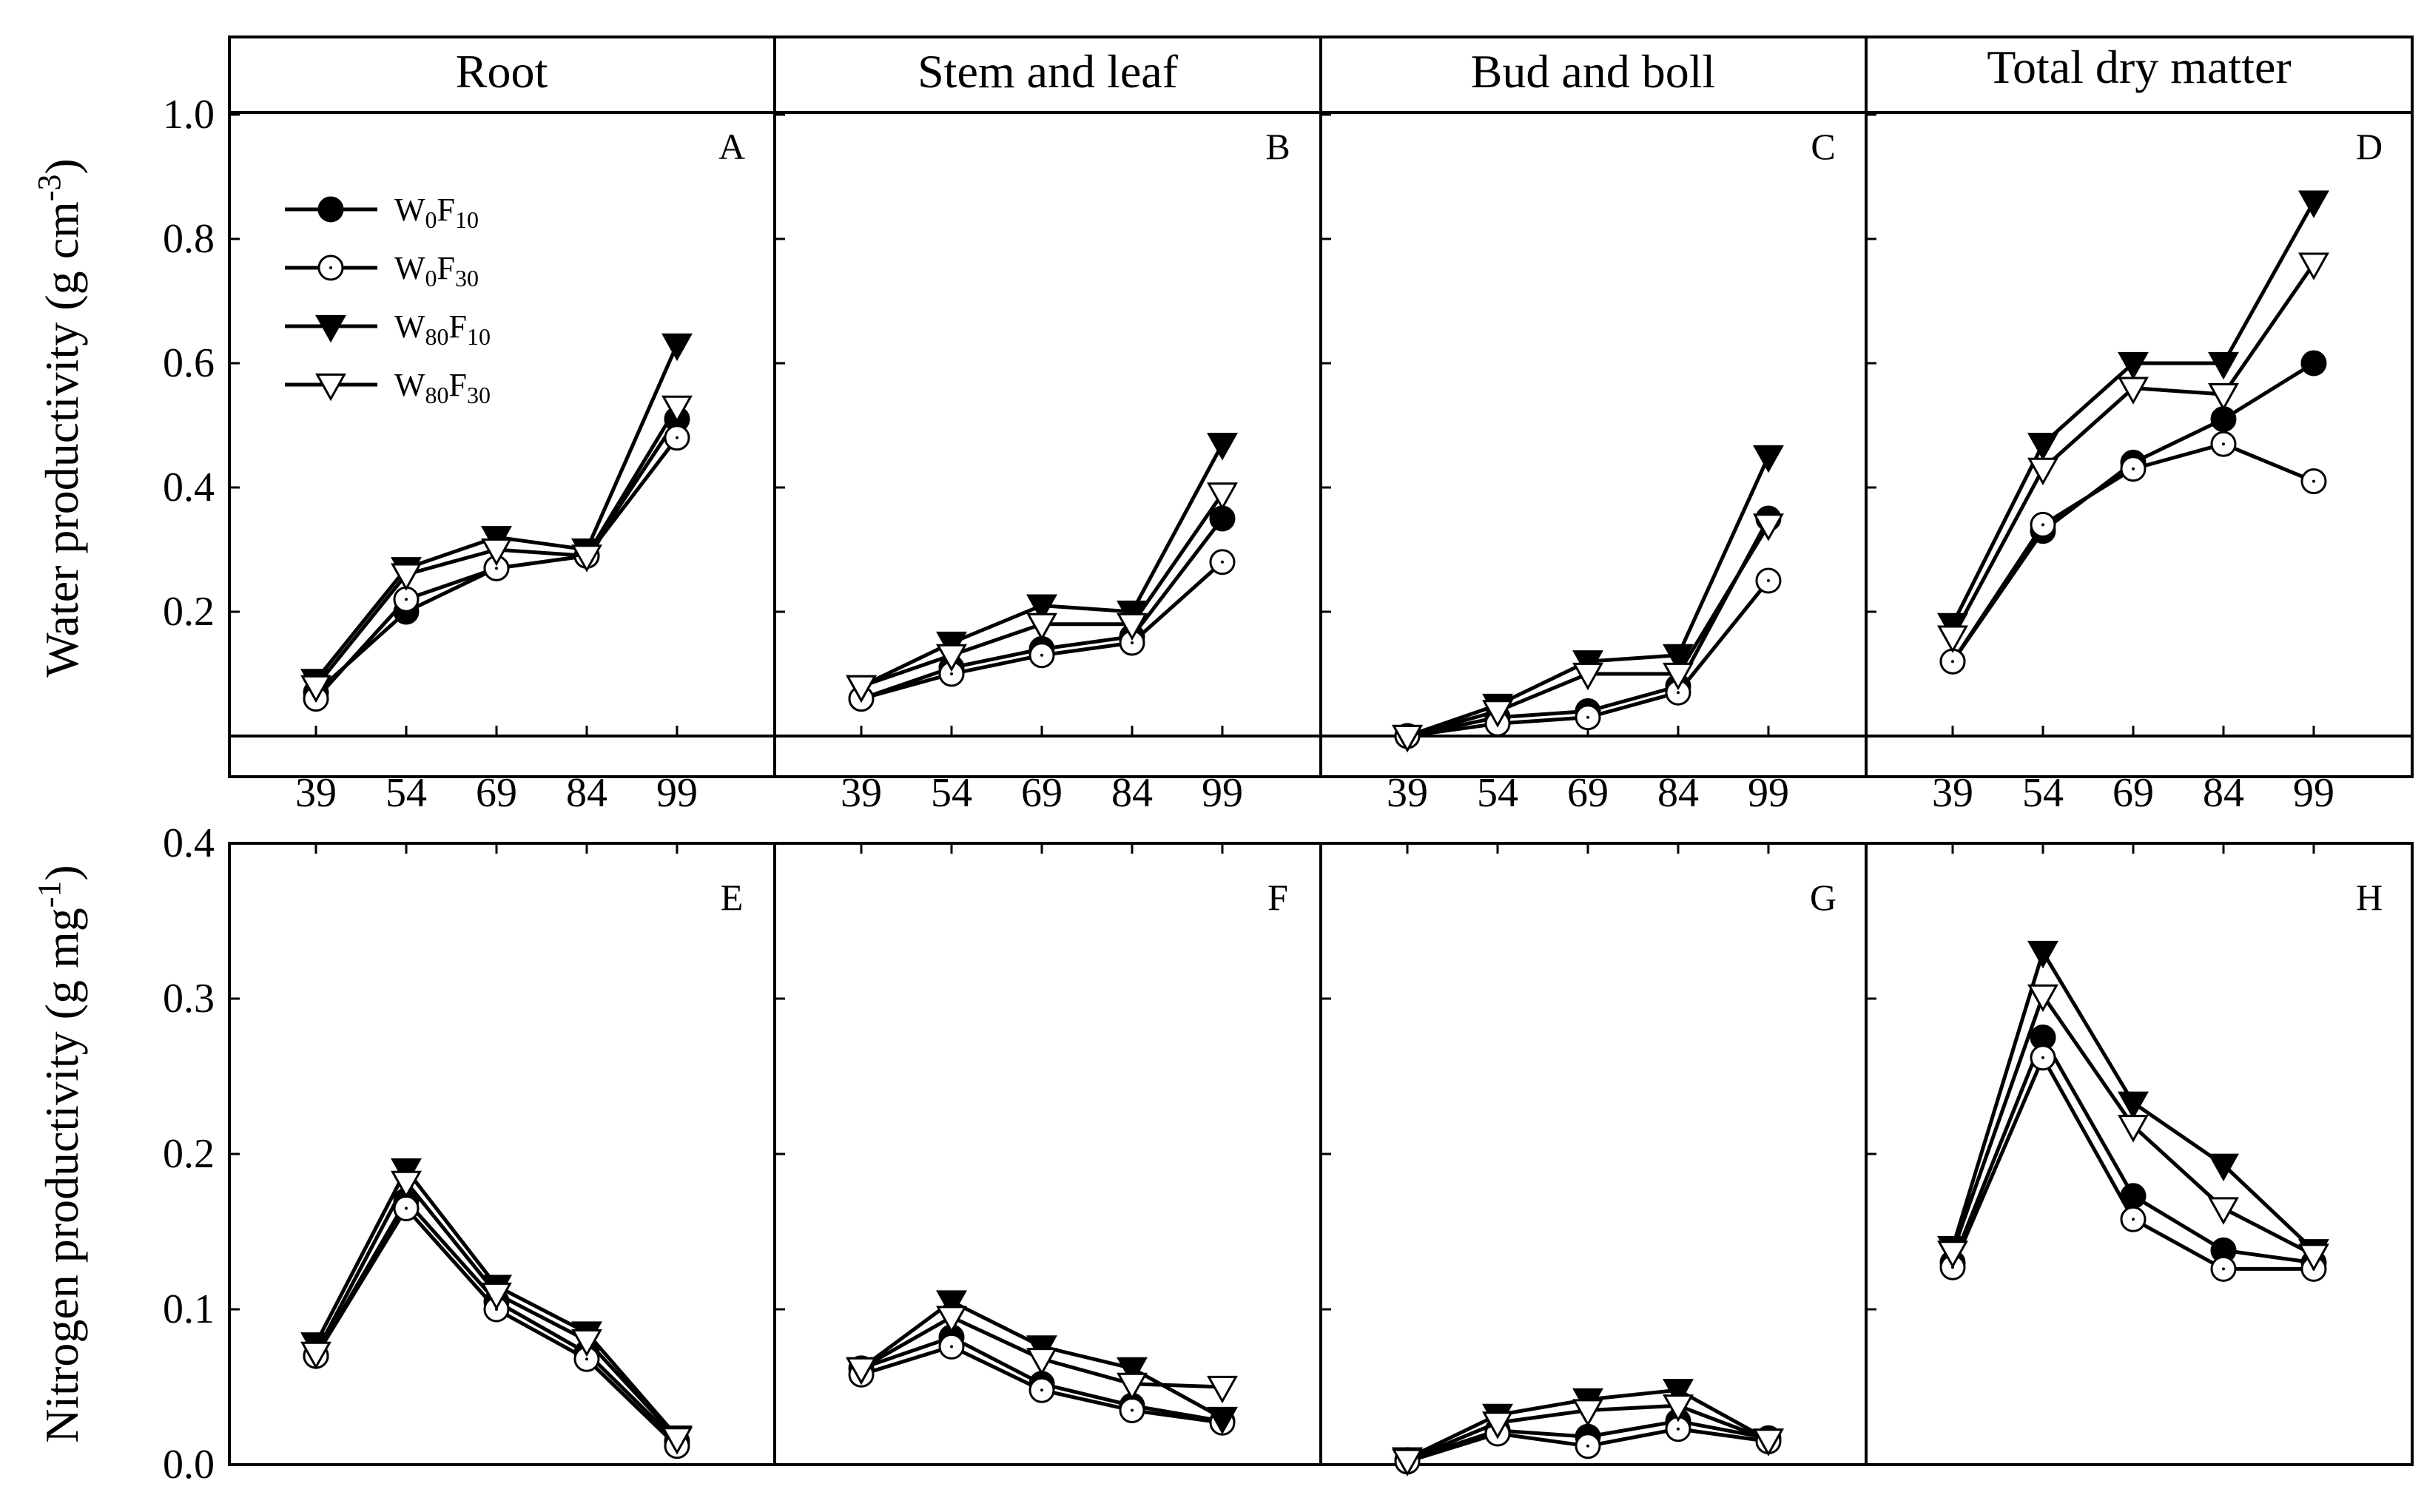 This screenshot has height=1512, width=2424. What do you see at coordinates (479, 395) in the screenshot?
I see `legend-label-sub2: 30` at bounding box center [479, 395].